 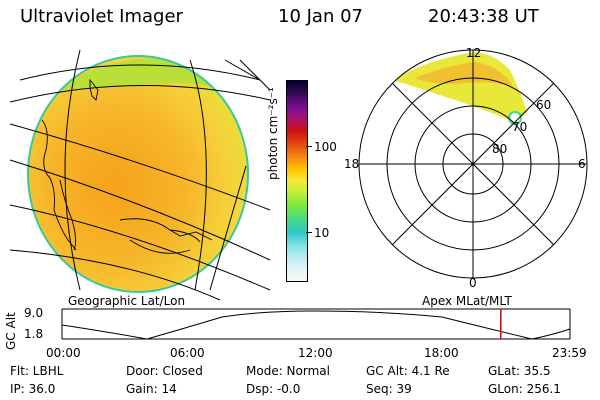 I want to click on instrument-title: Ultraviolet Imager, so click(x=101, y=16).